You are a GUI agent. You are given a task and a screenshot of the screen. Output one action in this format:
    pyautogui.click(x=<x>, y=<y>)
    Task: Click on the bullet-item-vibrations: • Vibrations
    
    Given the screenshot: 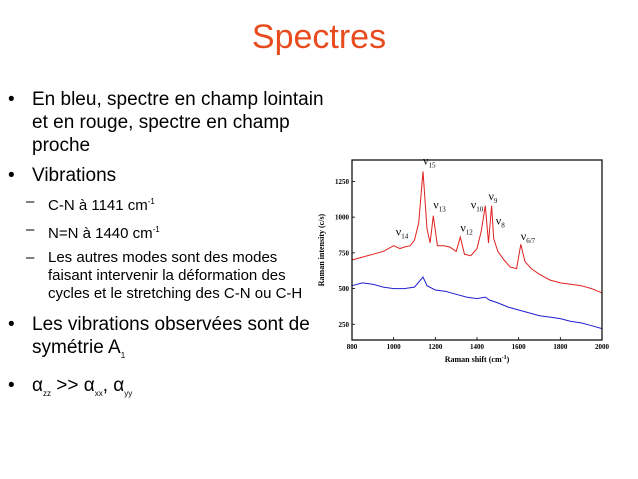 What is the action you would take?
    pyautogui.click(x=168, y=175)
    